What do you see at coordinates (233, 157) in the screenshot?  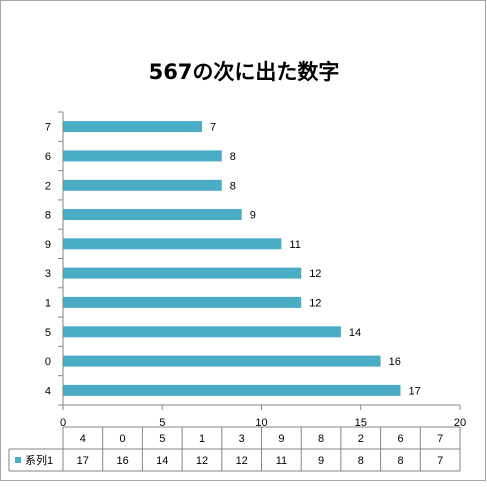 I see `data-label-6: 8` at bounding box center [233, 157].